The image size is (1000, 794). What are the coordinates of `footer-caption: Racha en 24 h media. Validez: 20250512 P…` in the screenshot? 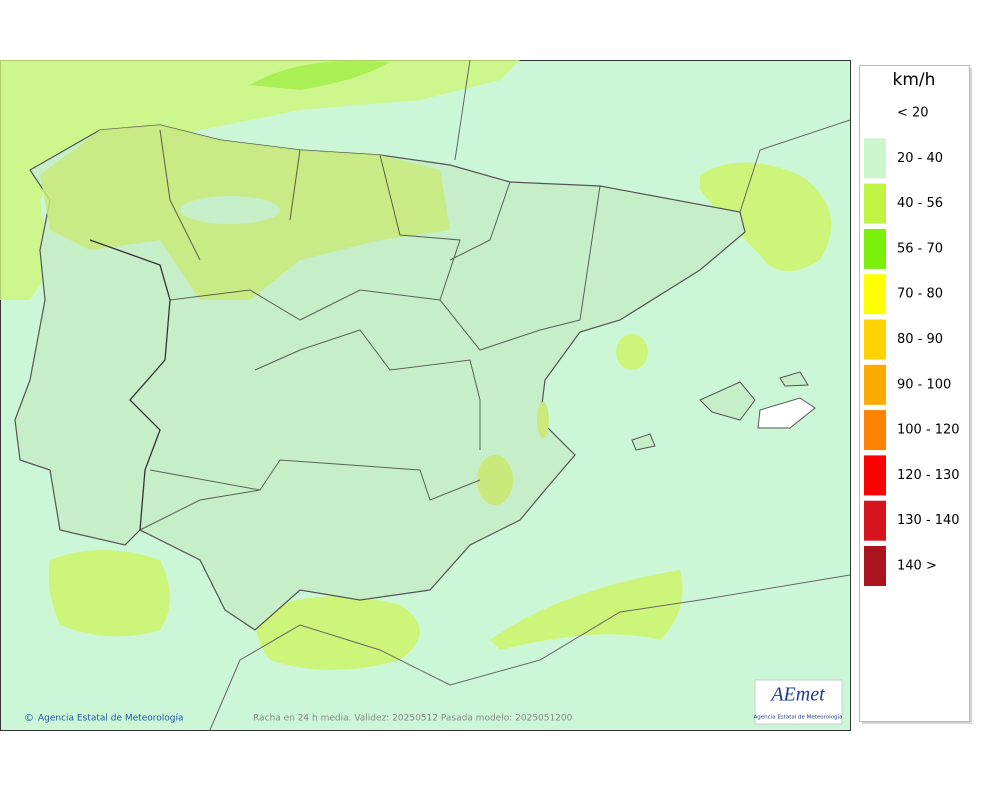 It's located at (413, 719).